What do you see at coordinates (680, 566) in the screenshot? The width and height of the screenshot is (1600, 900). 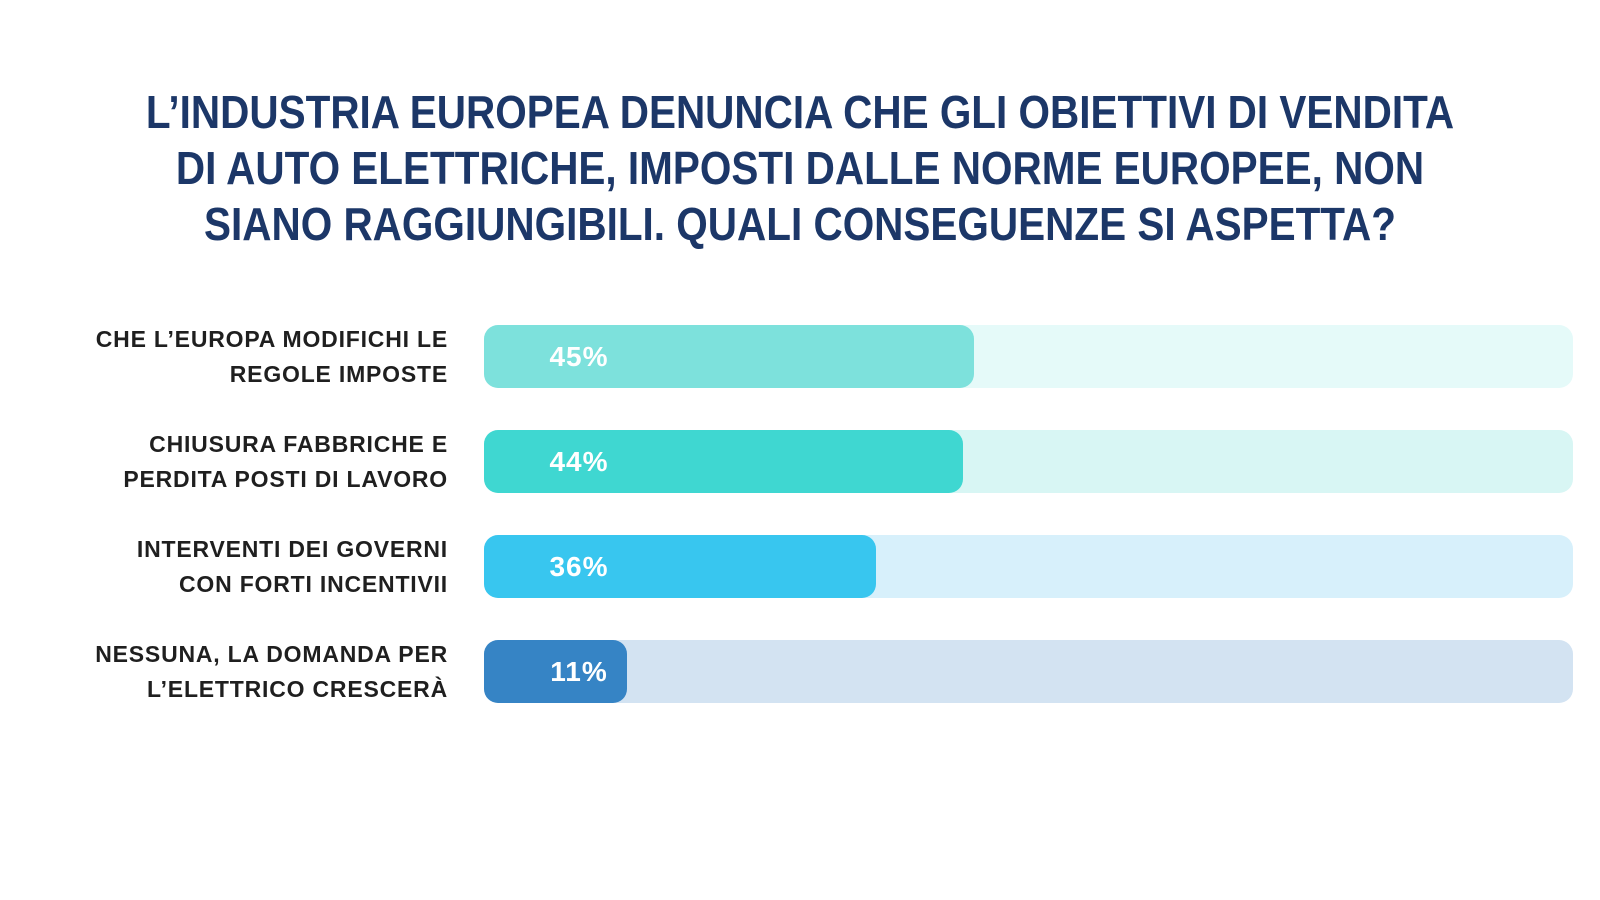 I see `bar: 36%` at bounding box center [680, 566].